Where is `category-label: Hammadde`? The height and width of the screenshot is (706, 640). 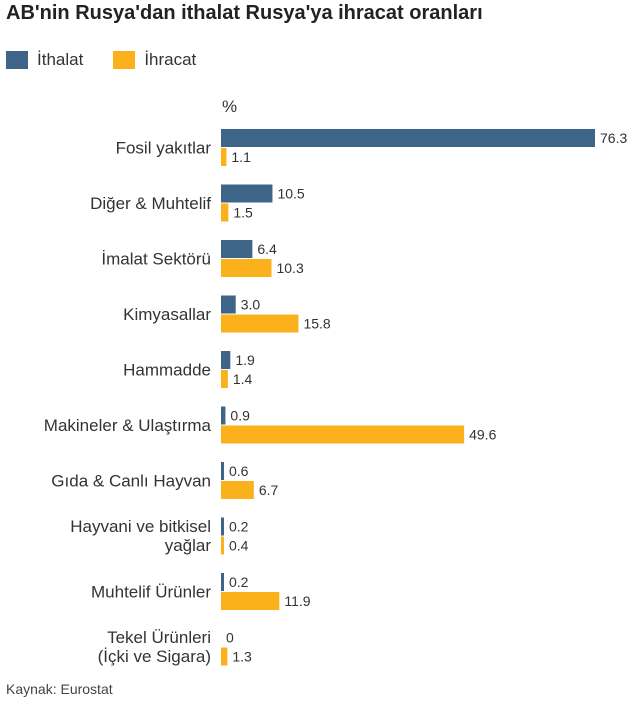 category-label: Hammadde is located at coordinates (167, 370).